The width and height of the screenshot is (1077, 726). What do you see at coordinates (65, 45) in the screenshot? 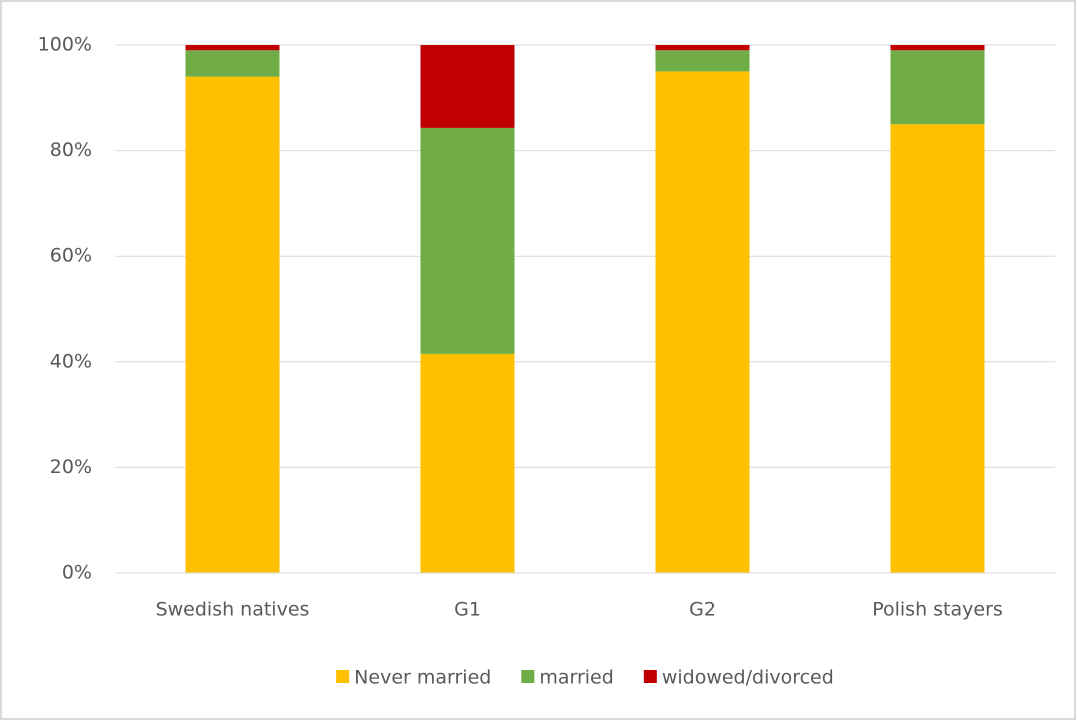
I see `y-tick-label: 100%` at bounding box center [65, 45].